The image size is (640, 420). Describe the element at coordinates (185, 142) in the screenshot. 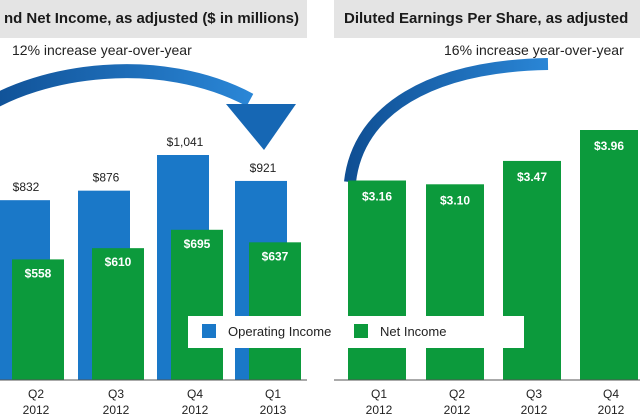

I see `data-label-operating-income: $1,041` at that location.